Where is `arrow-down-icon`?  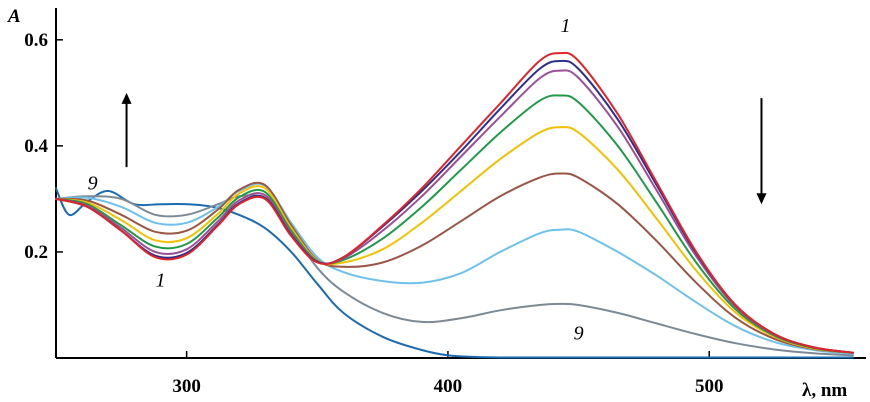 arrow-down-icon is located at coordinates (761, 151).